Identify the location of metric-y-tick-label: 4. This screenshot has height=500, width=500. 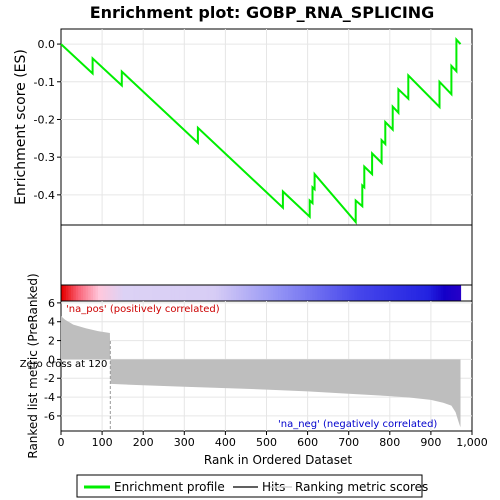
(51, 322).